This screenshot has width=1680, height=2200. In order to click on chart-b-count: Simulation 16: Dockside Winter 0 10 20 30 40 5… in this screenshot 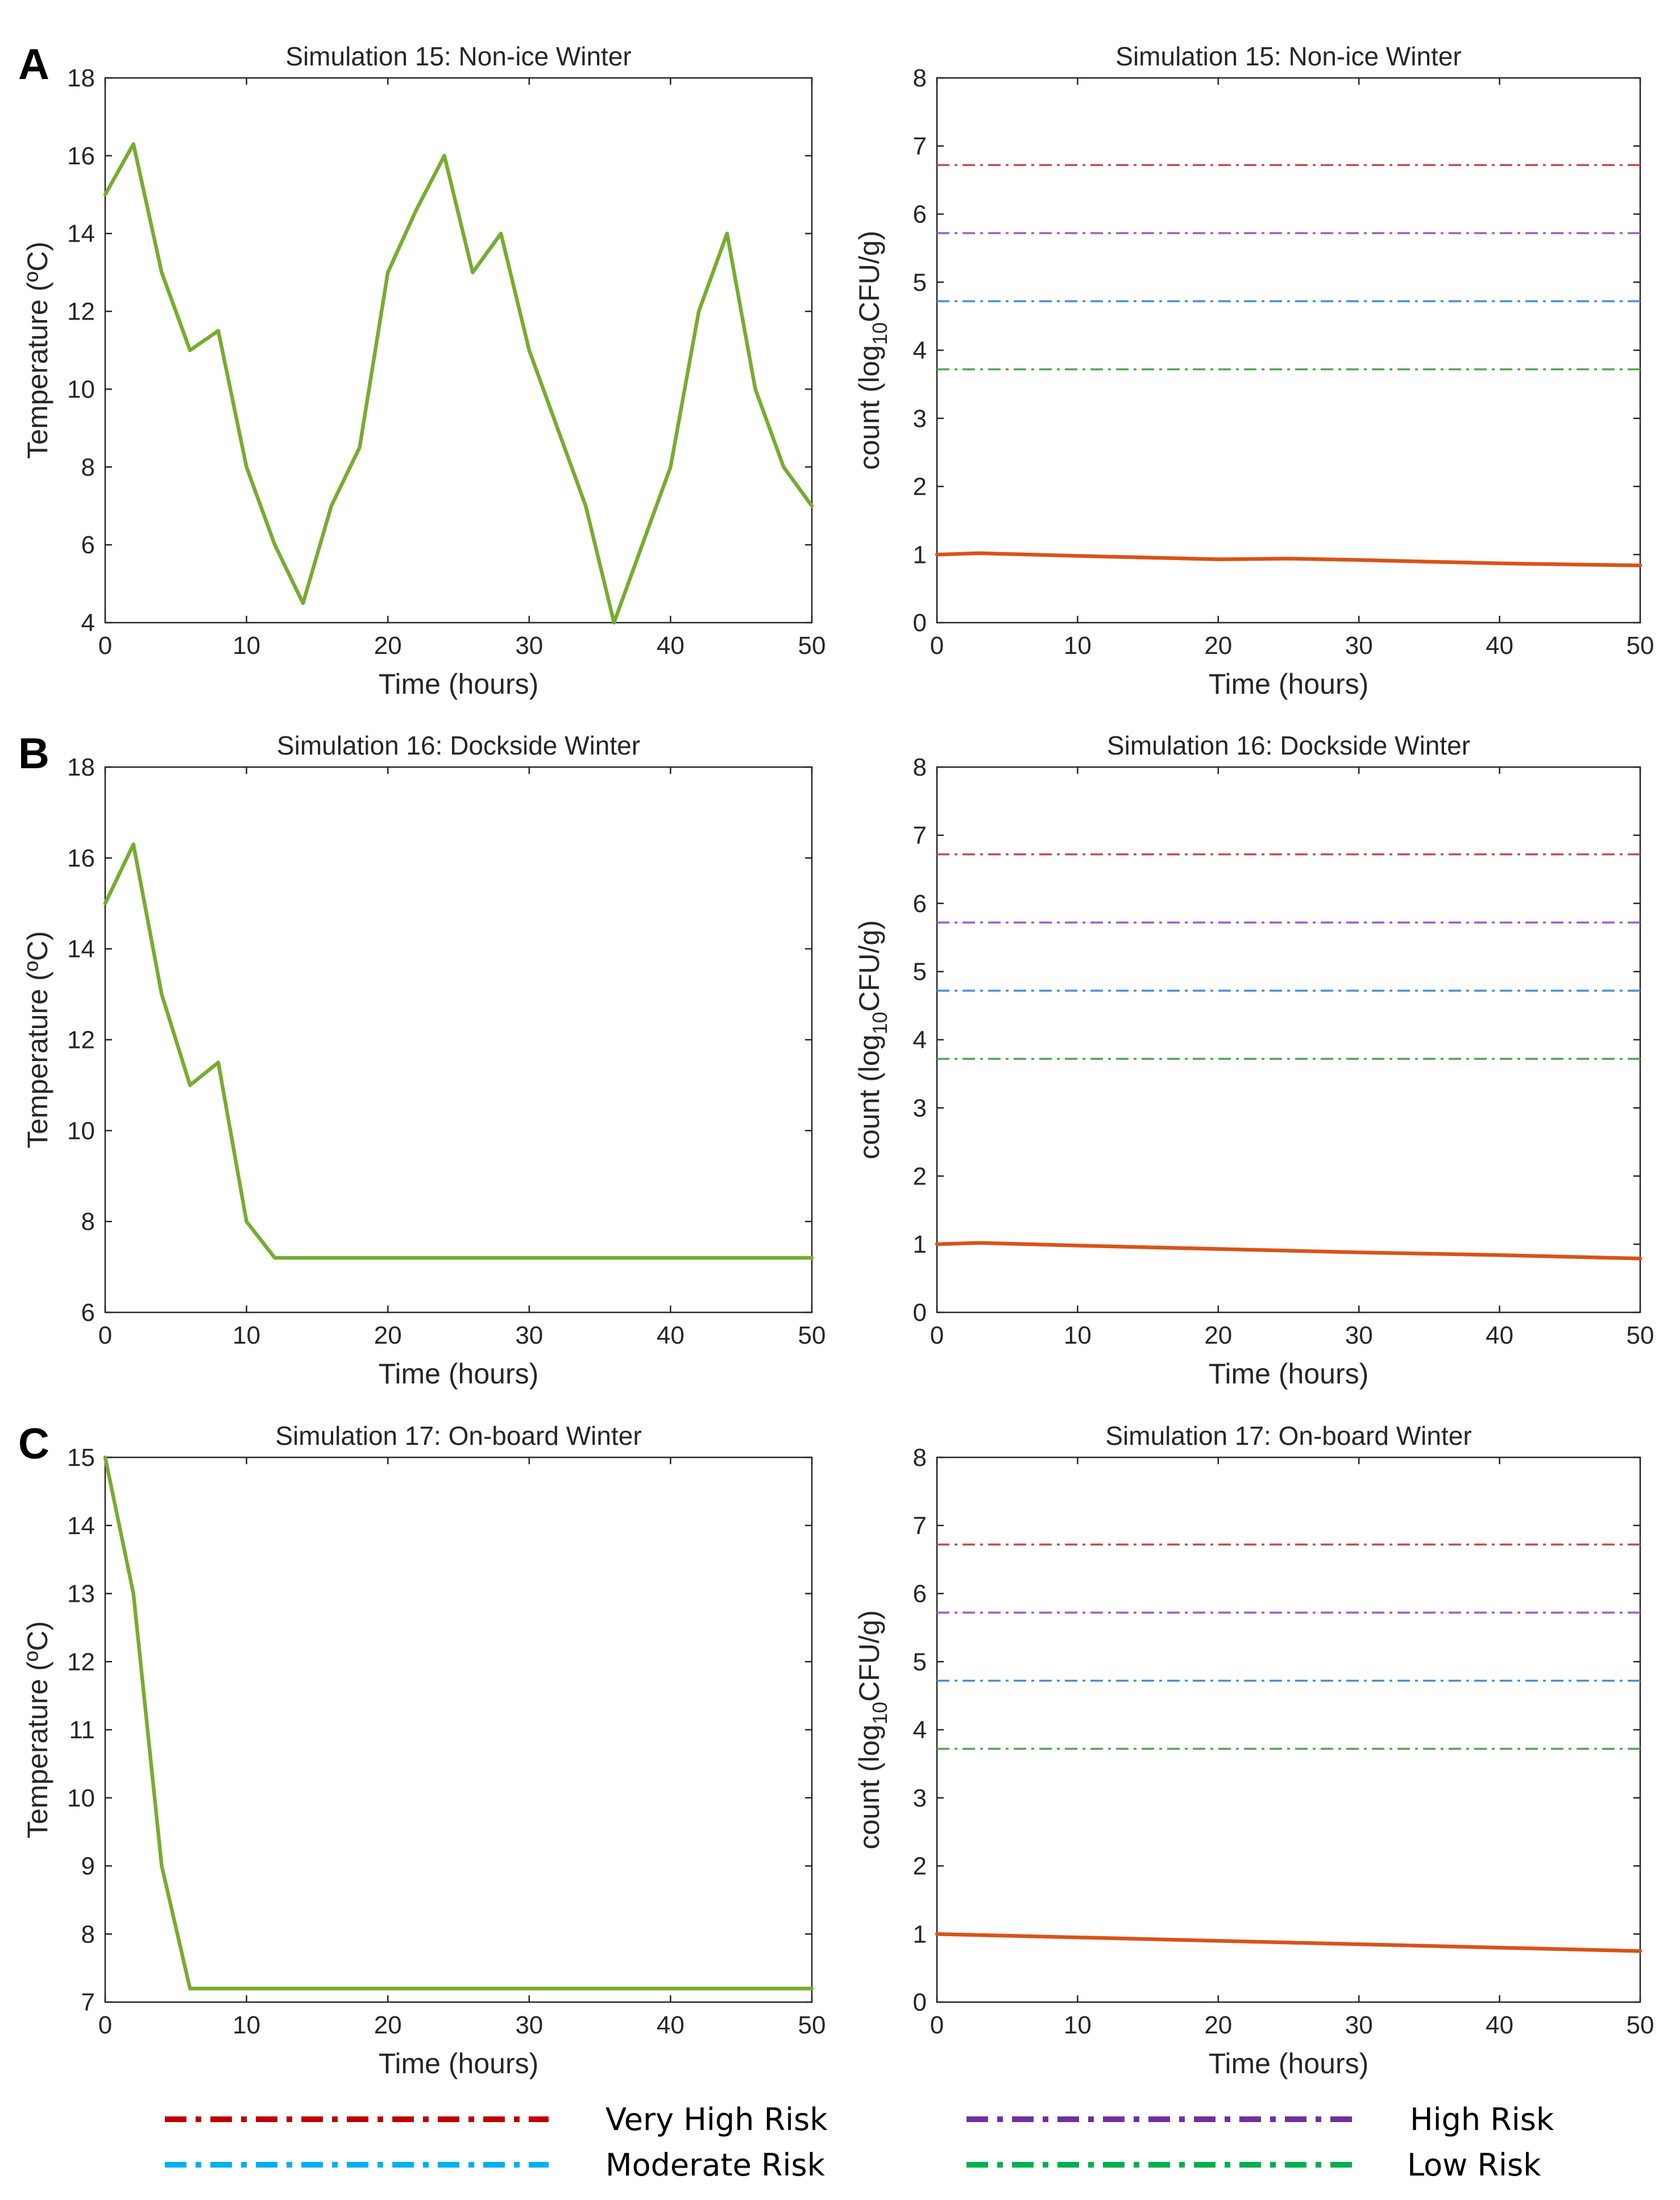, I will do `click(1253, 1060)`.